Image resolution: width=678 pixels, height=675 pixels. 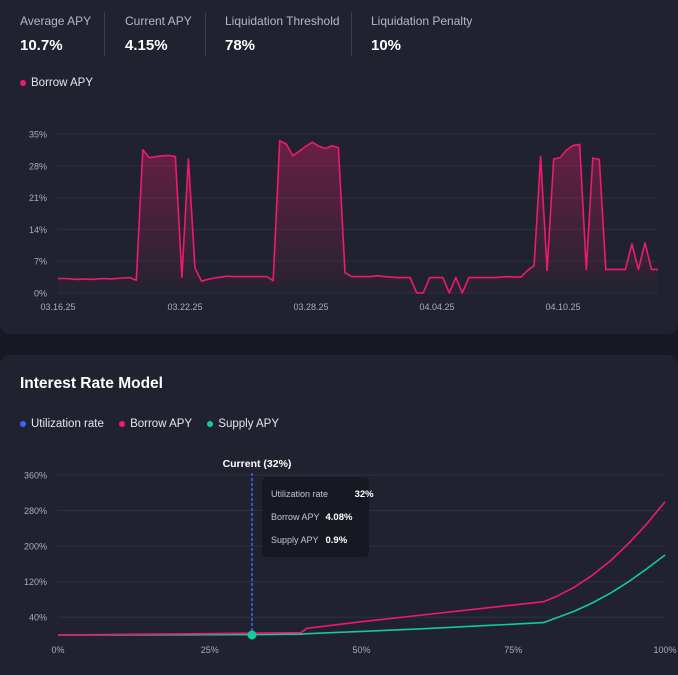 What do you see at coordinates (67, 424) in the screenshot?
I see `legend-label: Utilization rate` at bounding box center [67, 424].